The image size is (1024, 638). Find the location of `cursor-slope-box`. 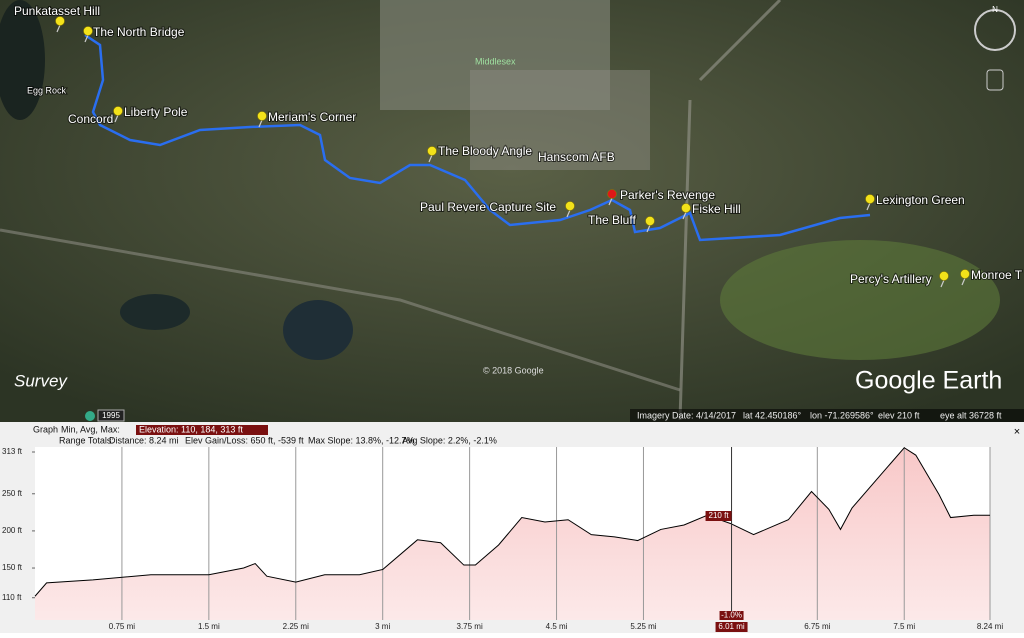

cursor-slope-box is located at coordinates (731, 615).